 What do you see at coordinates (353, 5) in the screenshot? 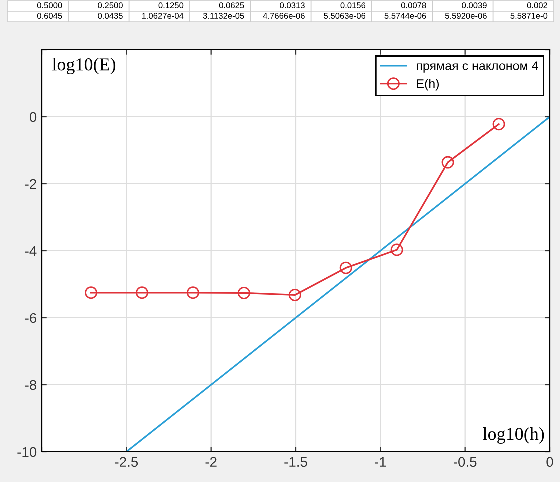
I see `text: 0.0156` at bounding box center [353, 5].